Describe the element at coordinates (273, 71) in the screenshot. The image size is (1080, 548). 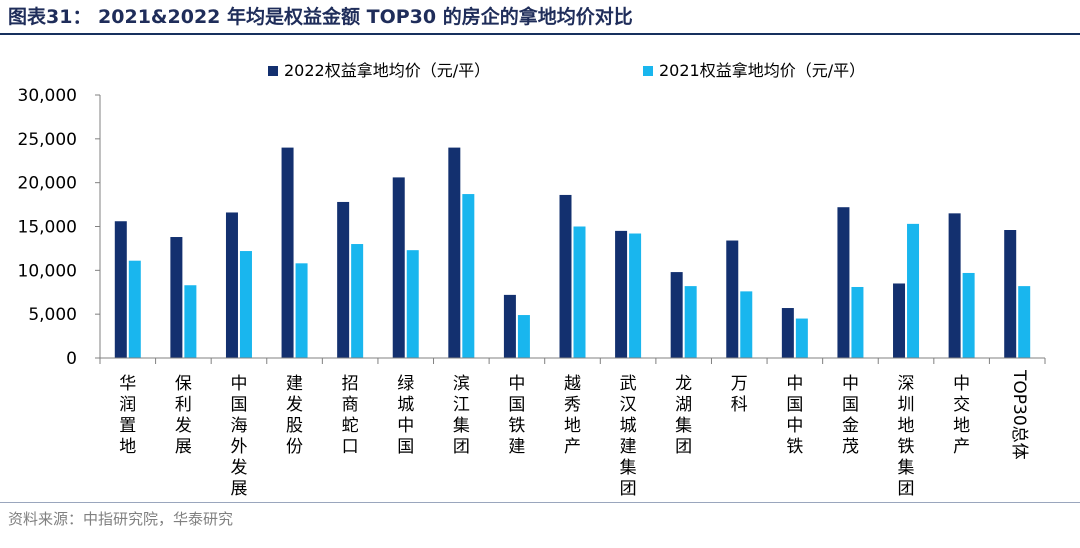
I see `legend-swatch-2022` at that location.